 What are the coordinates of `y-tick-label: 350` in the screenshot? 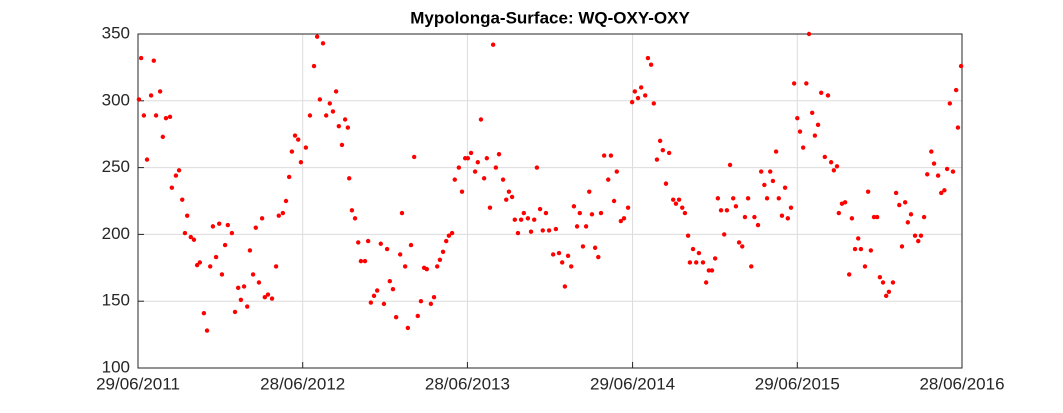 It's located at (116, 32).